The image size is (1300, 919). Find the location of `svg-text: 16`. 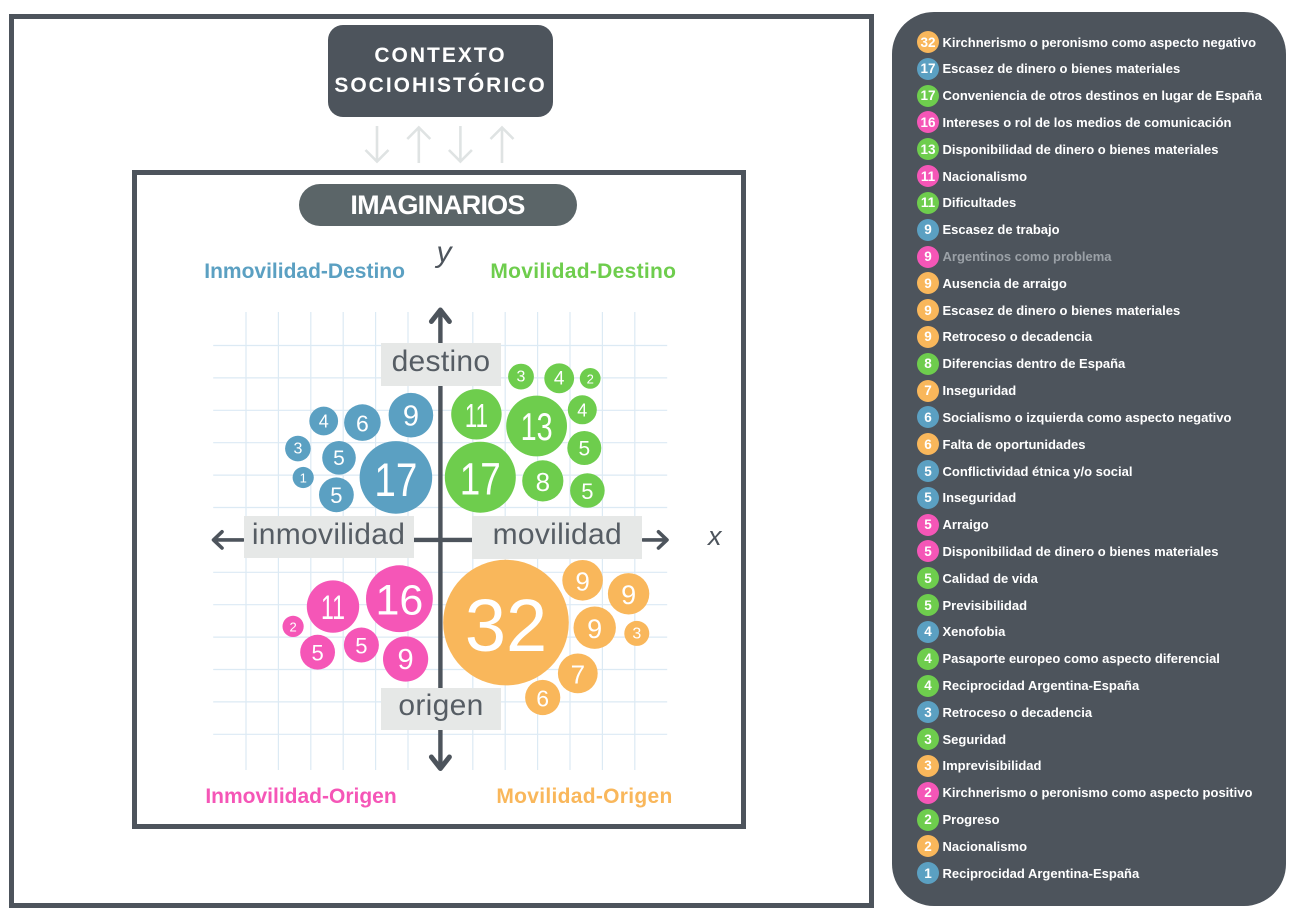

svg-text: 16 is located at coordinates (399, 600).